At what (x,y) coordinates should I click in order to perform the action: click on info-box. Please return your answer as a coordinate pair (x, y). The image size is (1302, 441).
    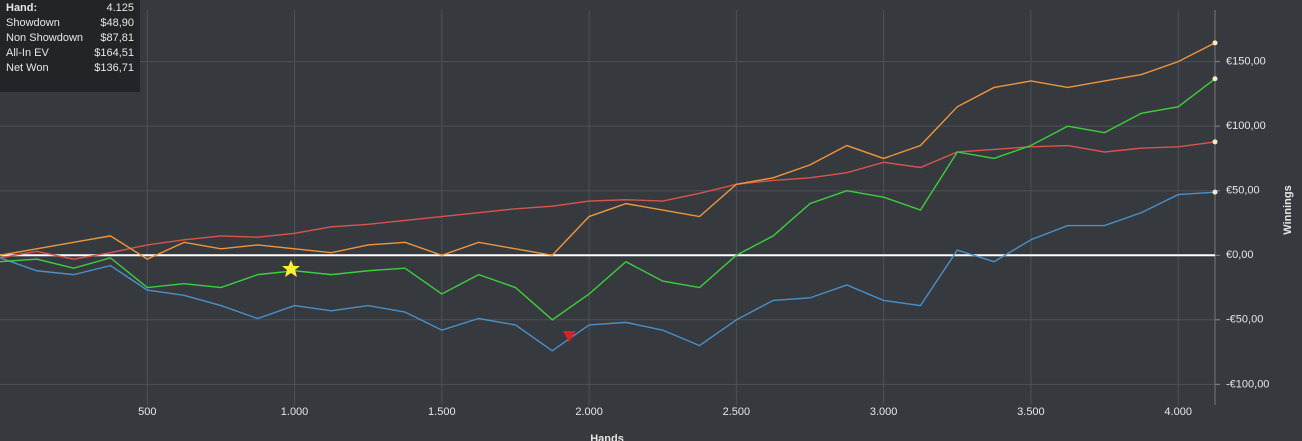
    Looking at the image, I should click on (70, 46).